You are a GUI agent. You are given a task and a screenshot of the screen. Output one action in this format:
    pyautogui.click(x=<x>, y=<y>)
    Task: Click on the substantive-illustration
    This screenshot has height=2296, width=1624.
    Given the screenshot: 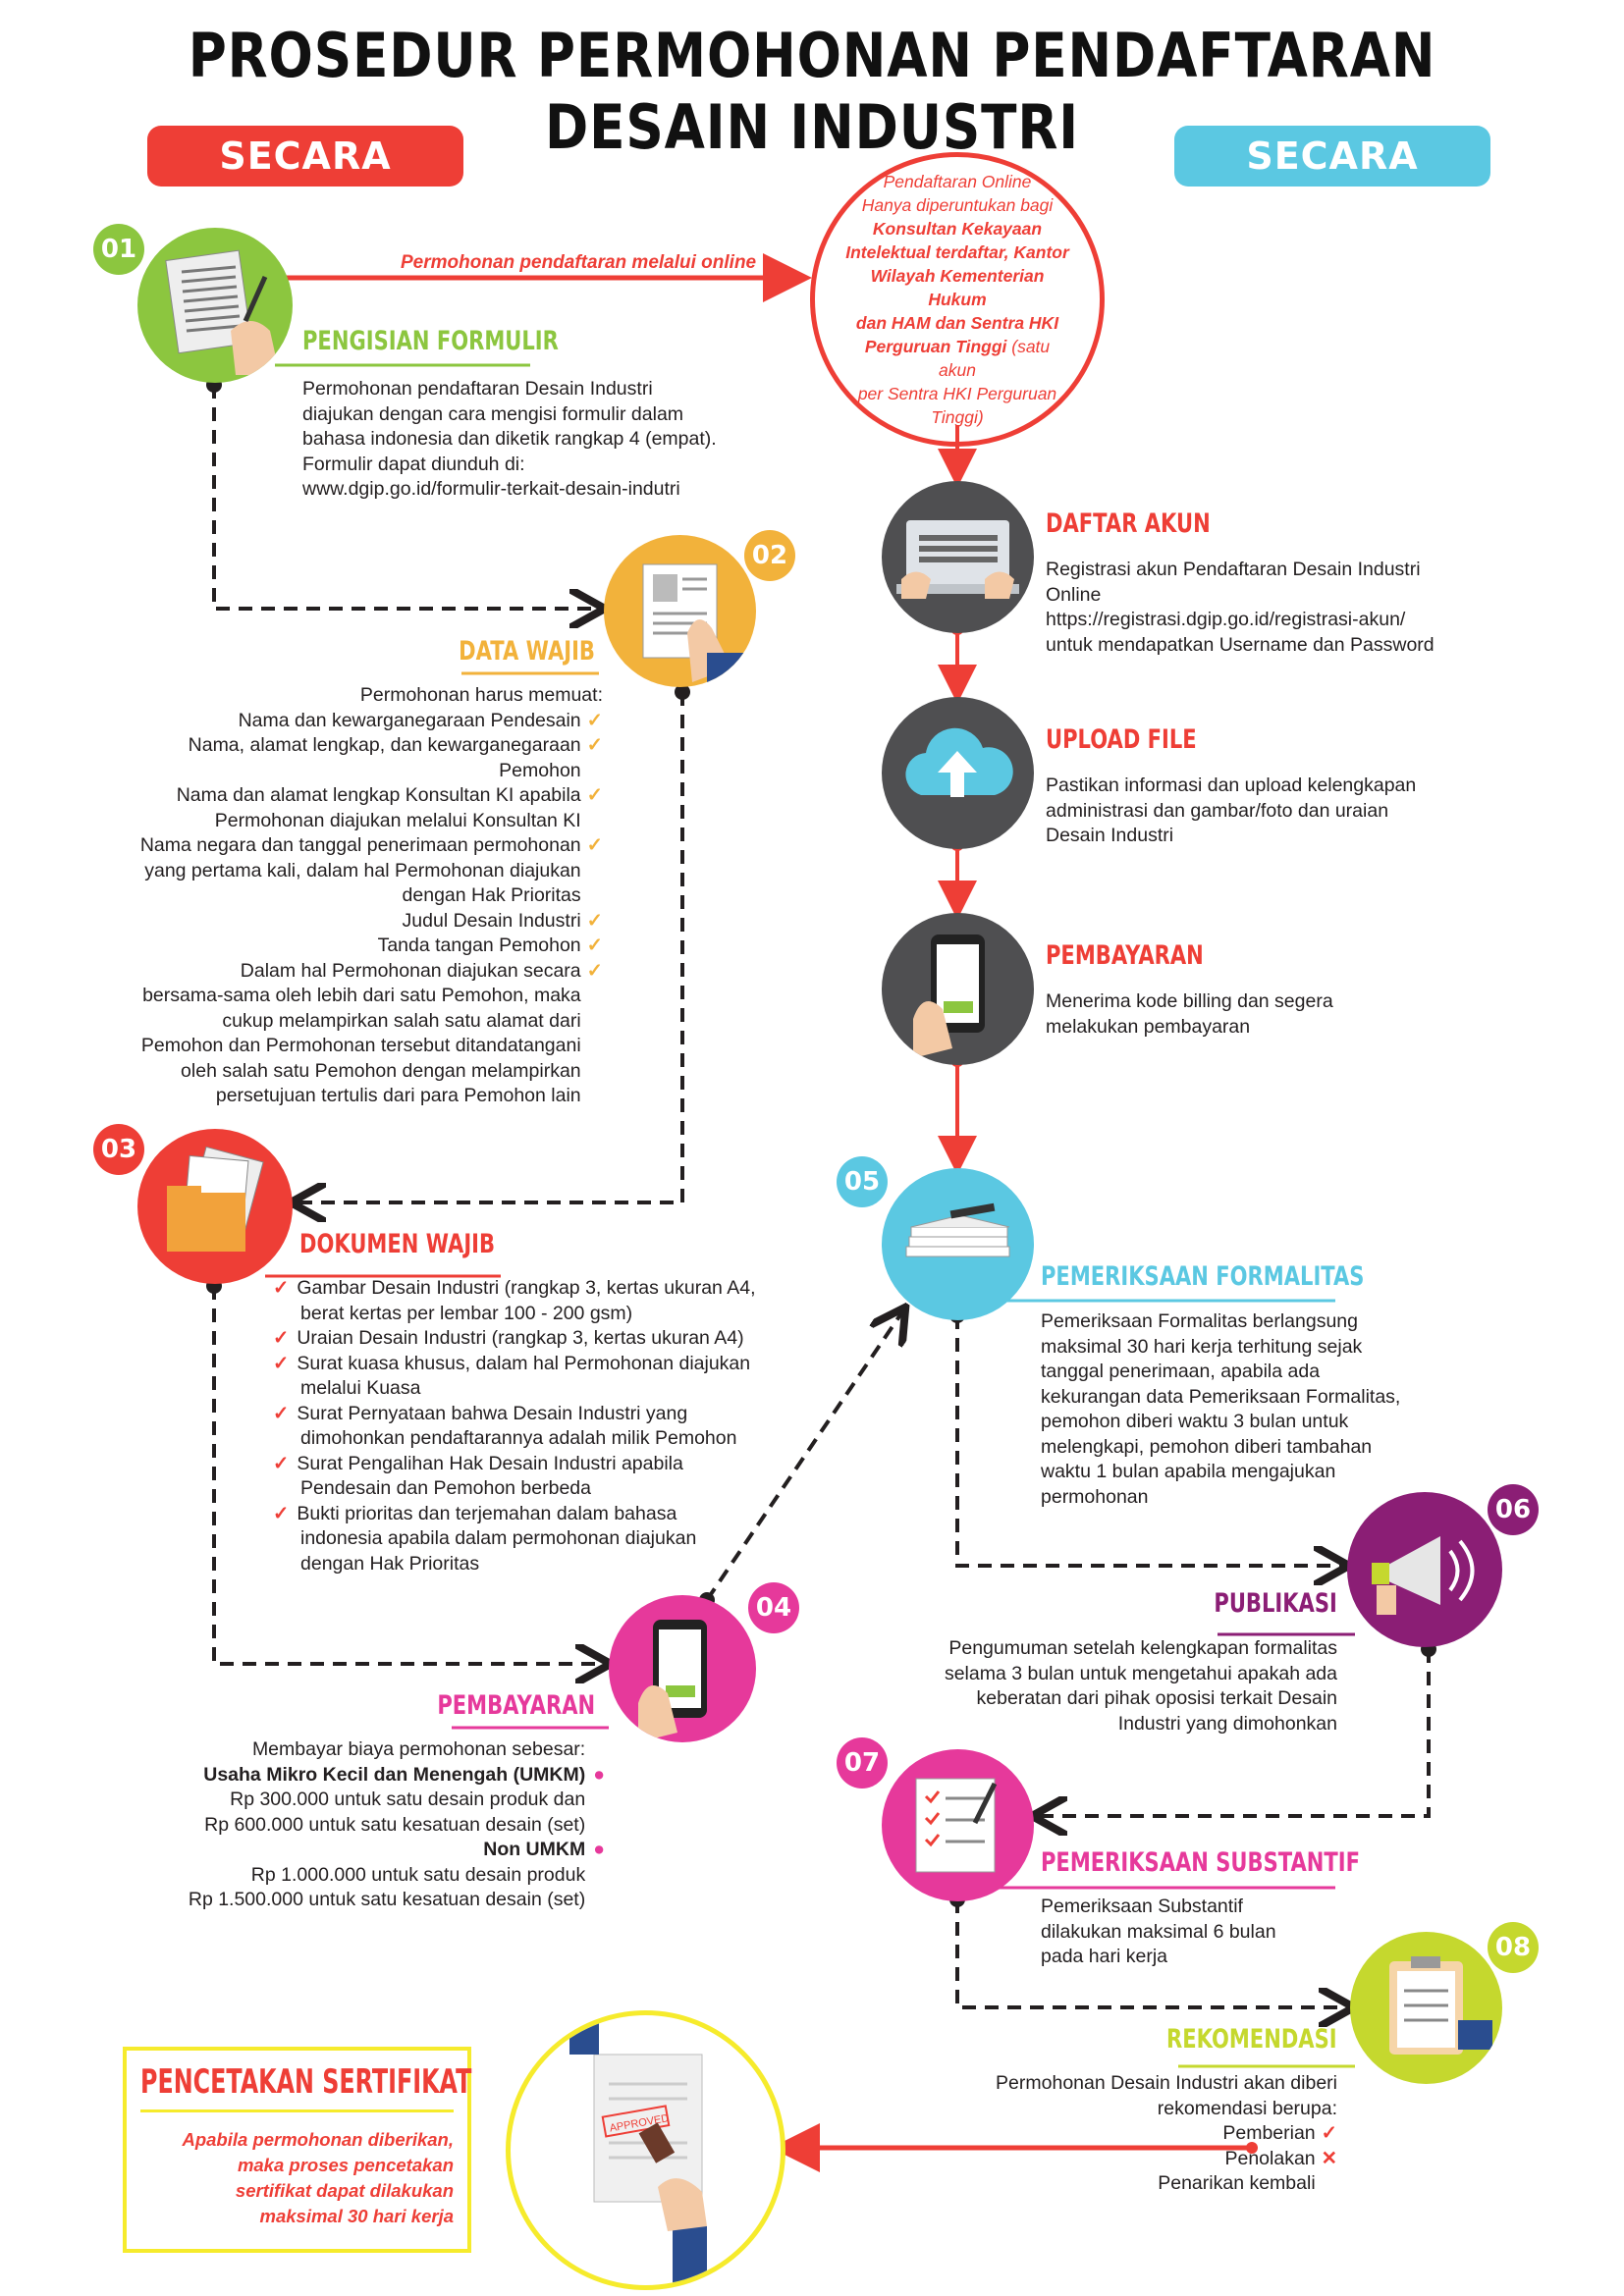 What is the action you would take?
    pyautogui.click(x=958, y=1825)
    